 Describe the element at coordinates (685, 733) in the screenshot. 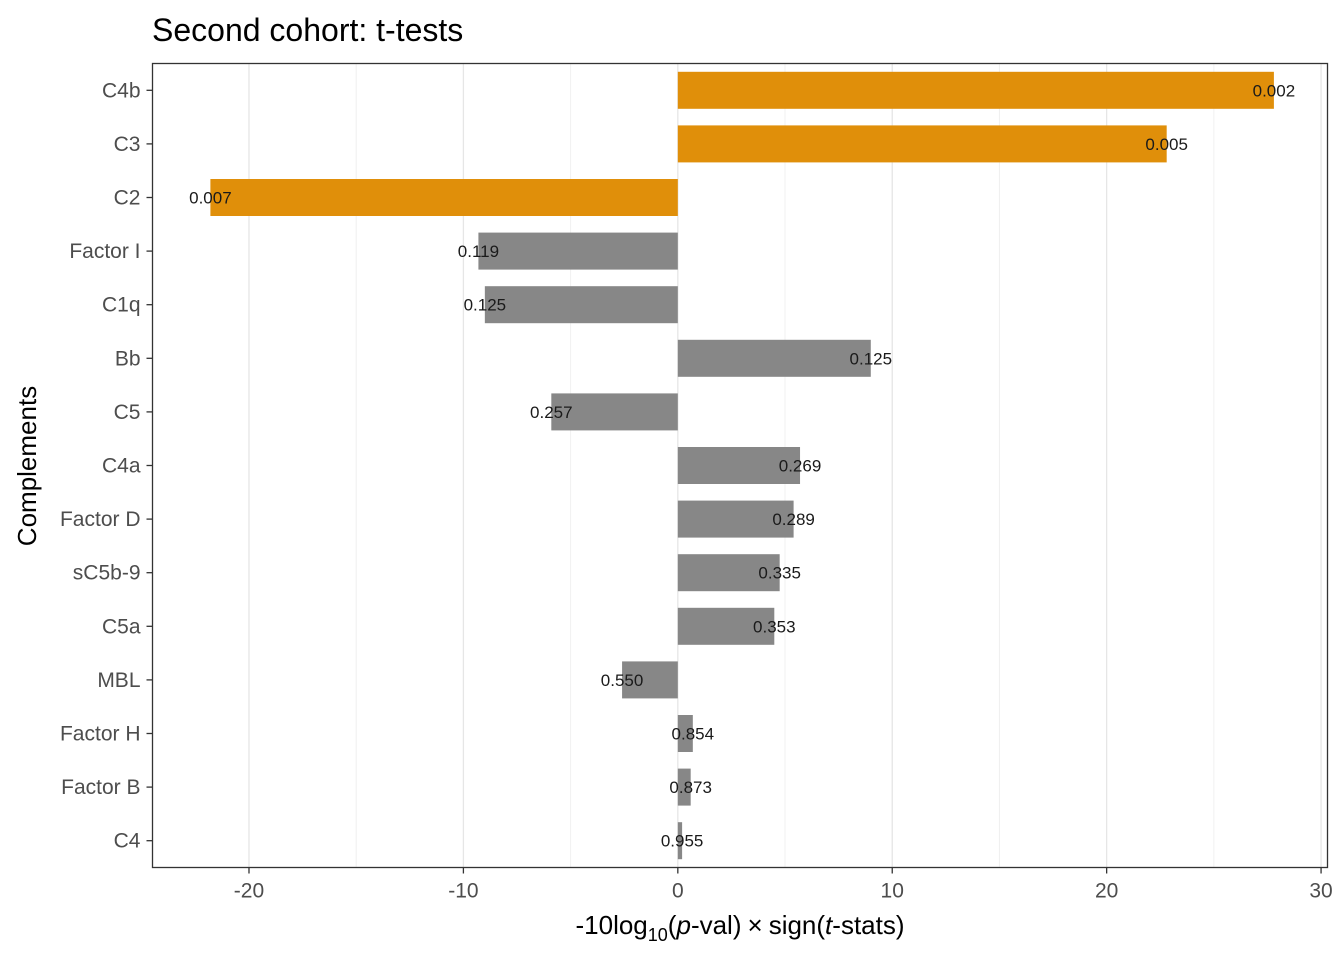

I see `bar-factor-h` at that location.